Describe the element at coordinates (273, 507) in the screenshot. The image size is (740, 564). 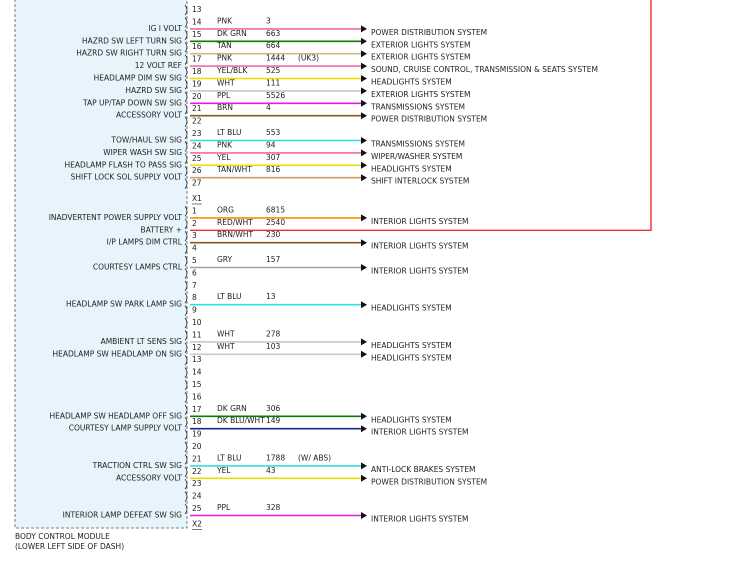
I see `circuit-number: 328` at that location.